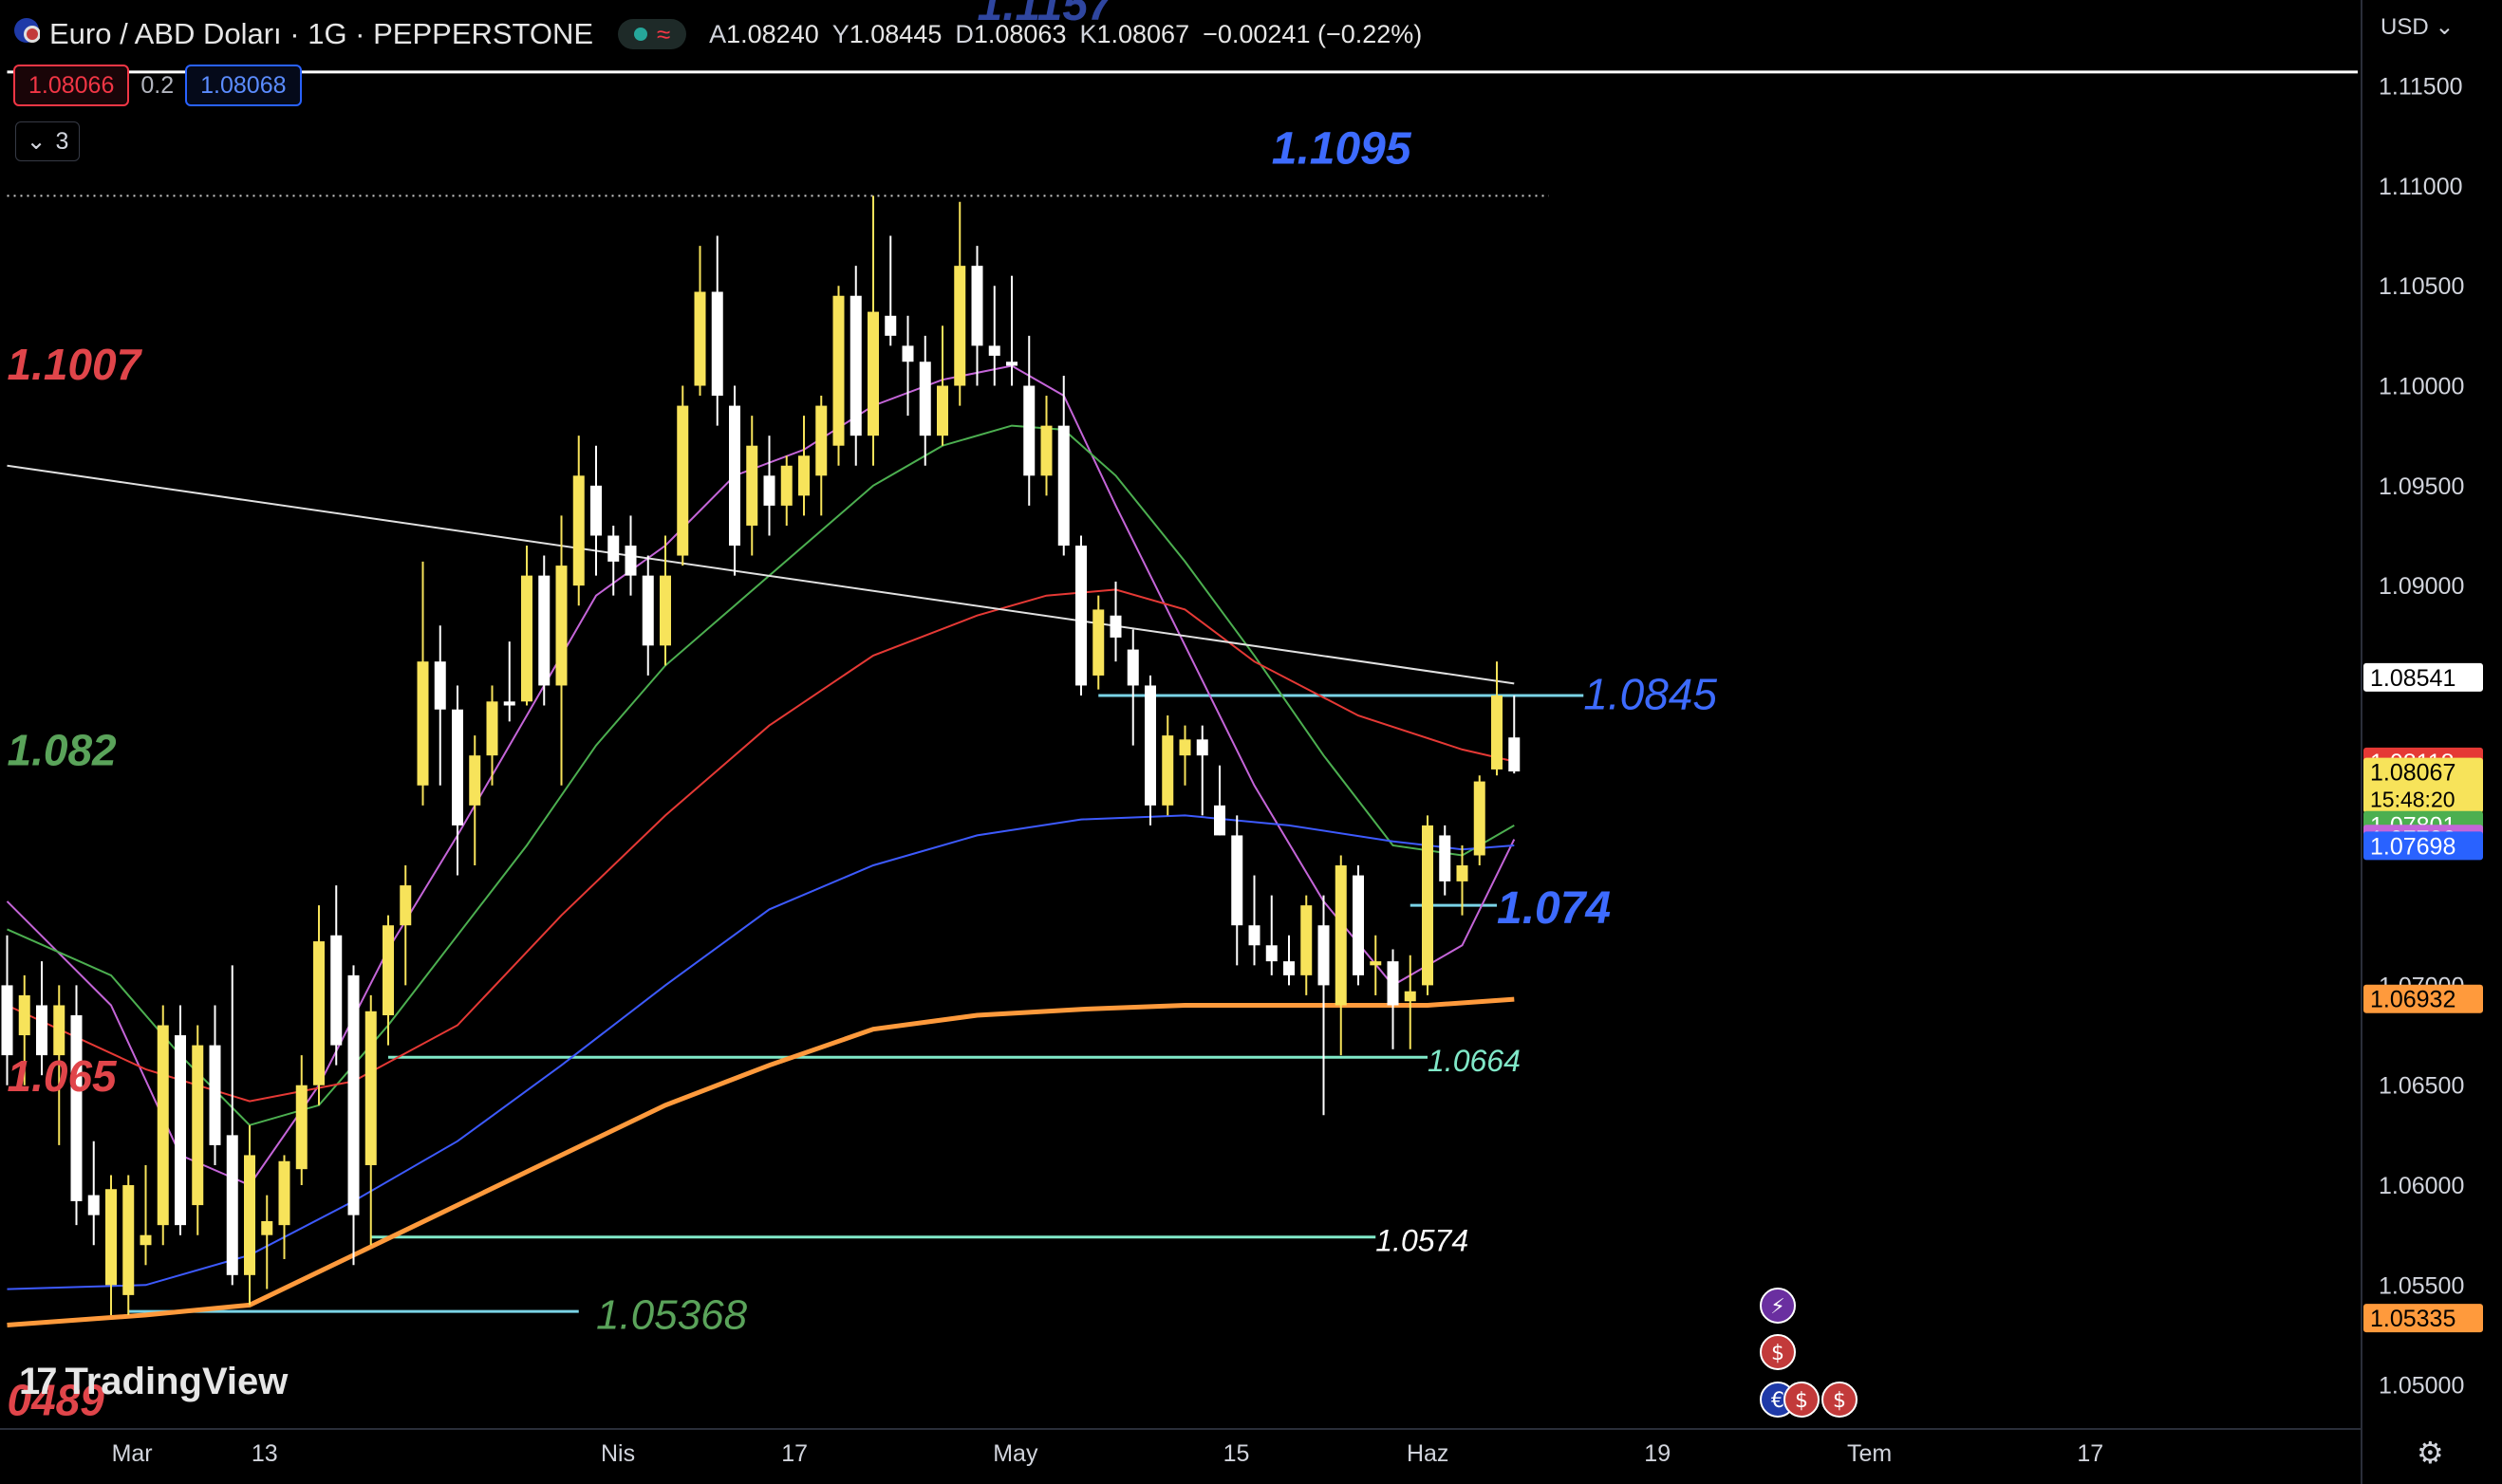 Image resolution: width=2502 pixels, height=1484 pixels. What do you see at coordinates (243, 86) in the screenshot?
I see `buy-button: 1.08068` at bounding box center [243, 86].